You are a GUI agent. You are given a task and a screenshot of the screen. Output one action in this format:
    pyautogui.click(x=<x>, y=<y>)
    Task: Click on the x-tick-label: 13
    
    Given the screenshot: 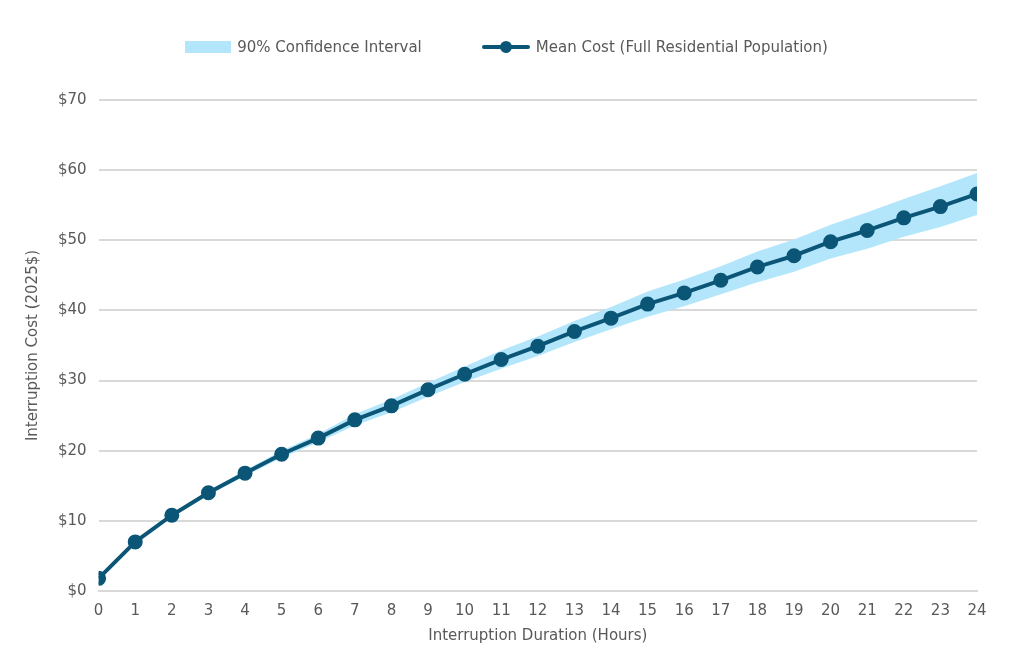 What is the action you would take?
    pyautogui.click(x=574, y=609)
    